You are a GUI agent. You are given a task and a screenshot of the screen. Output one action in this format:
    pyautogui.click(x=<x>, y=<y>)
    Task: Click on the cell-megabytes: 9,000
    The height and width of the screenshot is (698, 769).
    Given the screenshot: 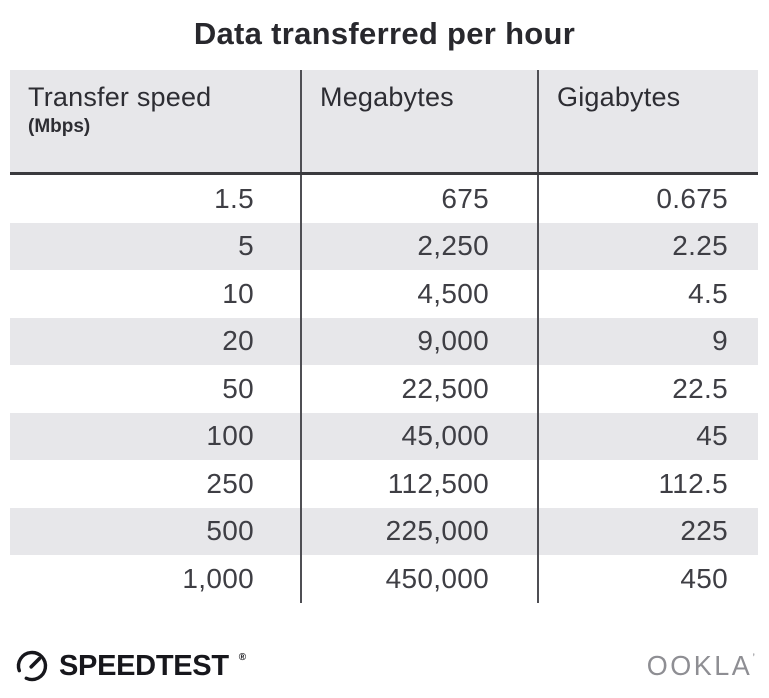 What is the action you would take?
    pyautogui.click(x=419, y=341)
    